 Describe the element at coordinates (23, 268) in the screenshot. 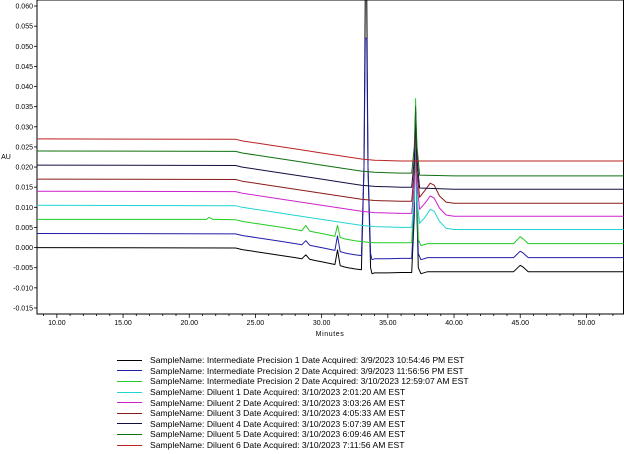

I see `y-tick-label: -0.005` at that location.